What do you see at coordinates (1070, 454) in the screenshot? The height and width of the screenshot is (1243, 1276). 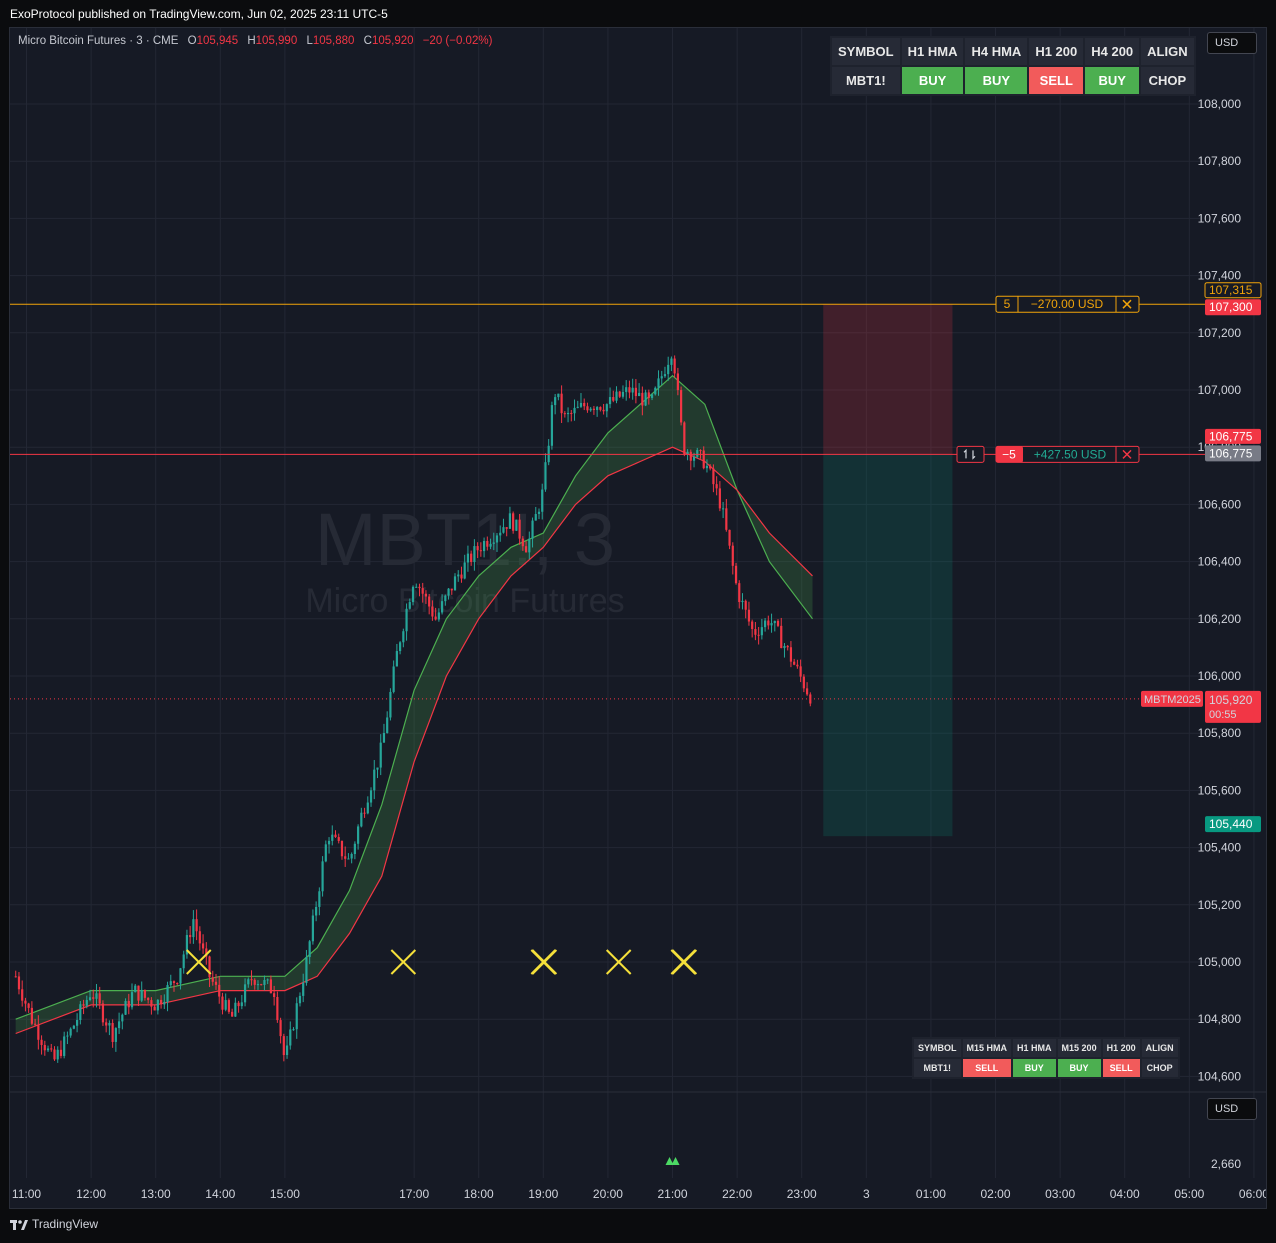 I see `position-pnl: +427.50 USD` at bounding box center [1070, 454].